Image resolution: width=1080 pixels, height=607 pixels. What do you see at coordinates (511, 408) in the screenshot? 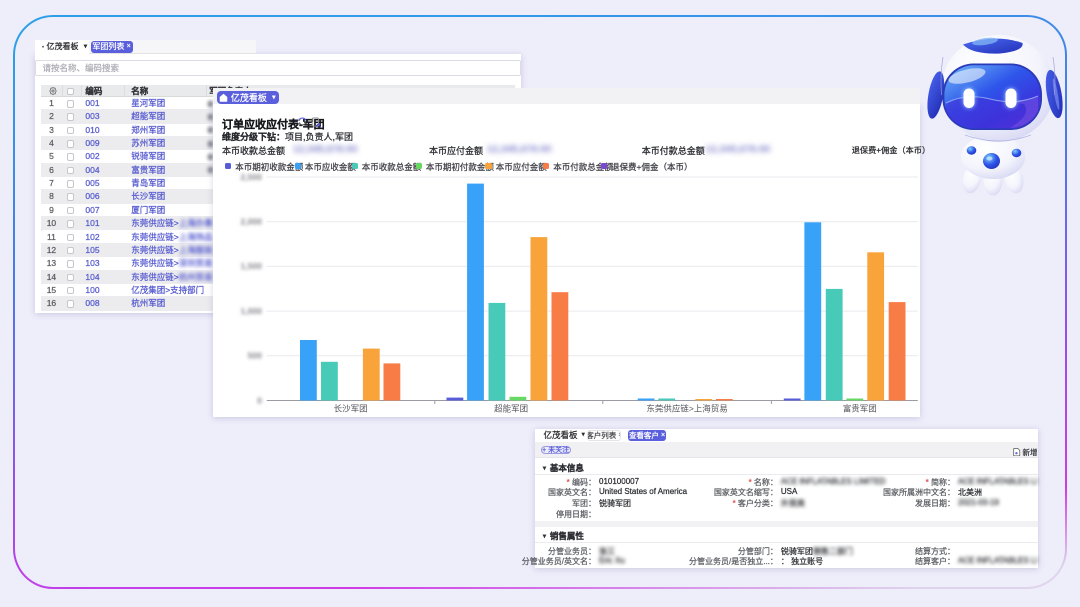
I see `svg-text: 超能军团` at bounding box center [511, 408].